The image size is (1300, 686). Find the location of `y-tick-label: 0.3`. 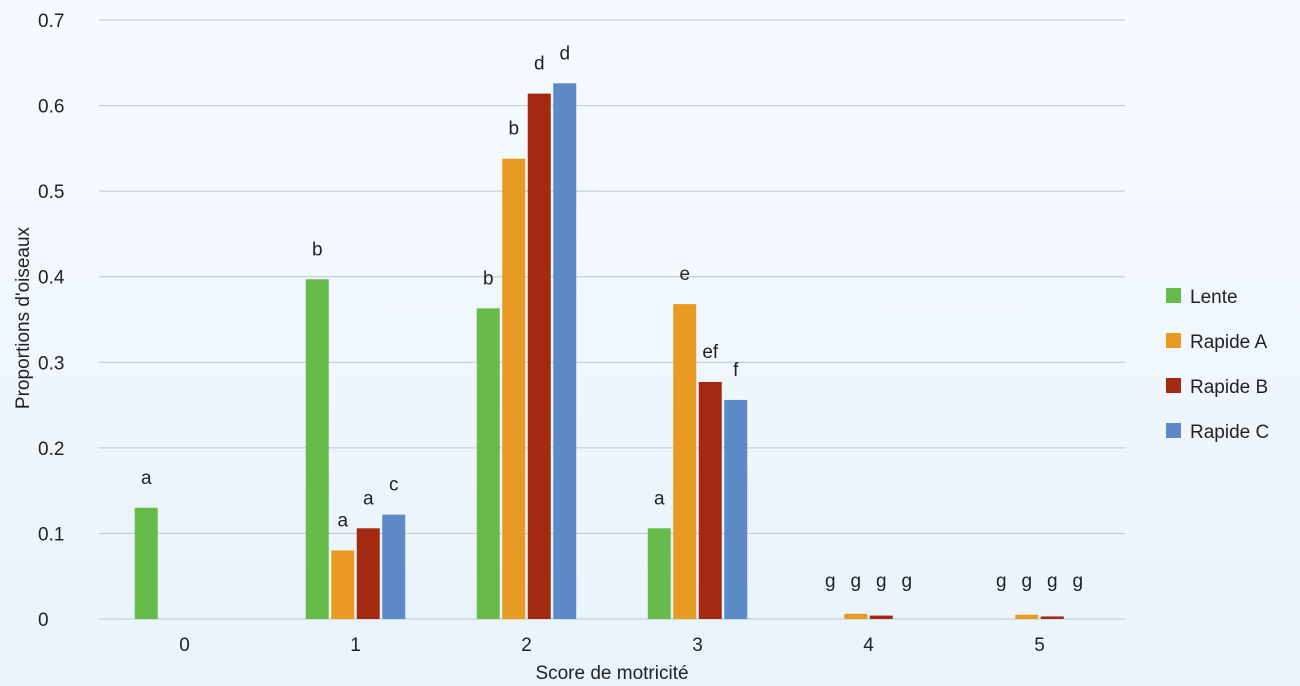

y-tick-label: 0.3 is located at coordinates (51, 363).